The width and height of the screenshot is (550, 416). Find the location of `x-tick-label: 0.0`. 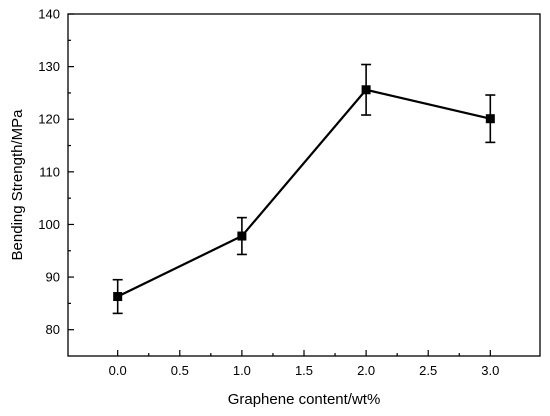

x-tick-label: 0.0 is located at coordinates (118, 370).